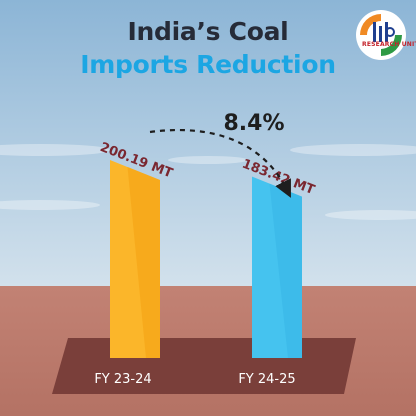  Describe the element at coordinates (266, 379) in the screenshot. I see `category-label: FY 24-25` at that location.